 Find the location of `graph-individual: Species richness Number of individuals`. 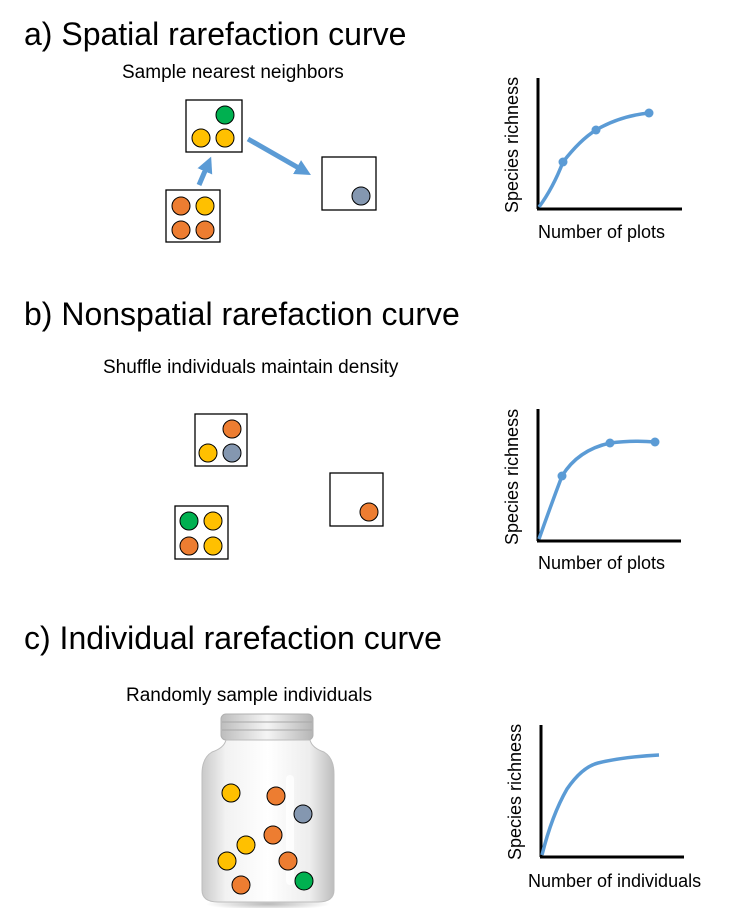

graph-individual: Species richness Number of individuals is located at coordinates (603, 807).